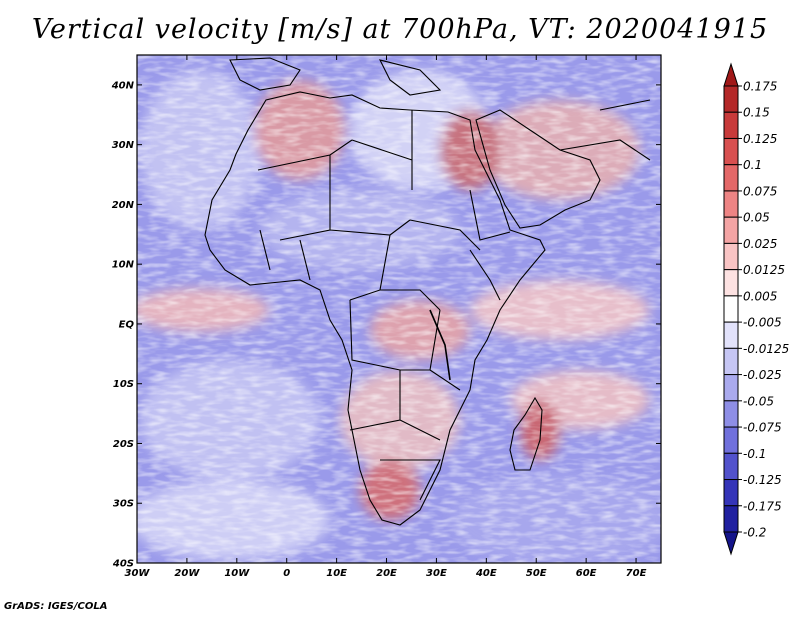 This screenshot has height=618, width=800. I want to click on colorbar-label: -0.175, so click(762, 506).